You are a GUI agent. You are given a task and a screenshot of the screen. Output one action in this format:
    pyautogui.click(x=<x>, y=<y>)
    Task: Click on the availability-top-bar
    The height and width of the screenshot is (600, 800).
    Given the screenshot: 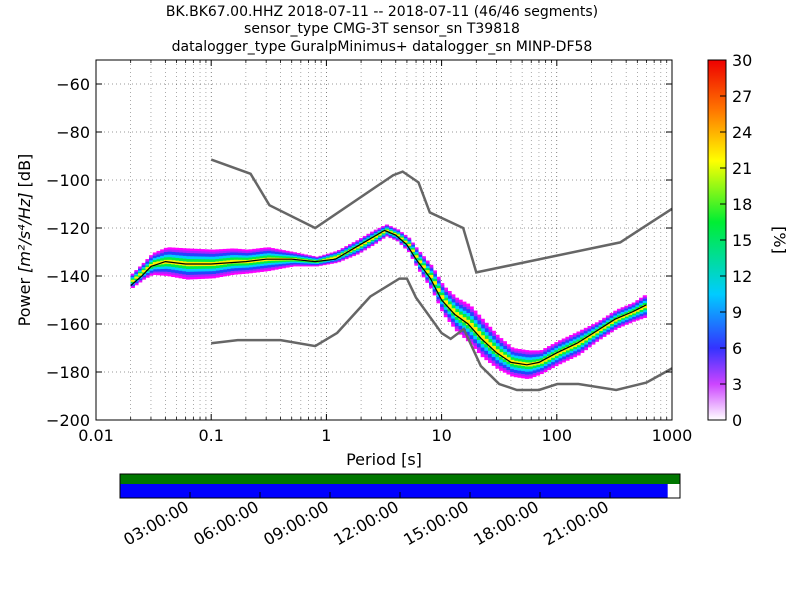 What is the action you would take?
    pyautogui.click(x=400, y=479)
    